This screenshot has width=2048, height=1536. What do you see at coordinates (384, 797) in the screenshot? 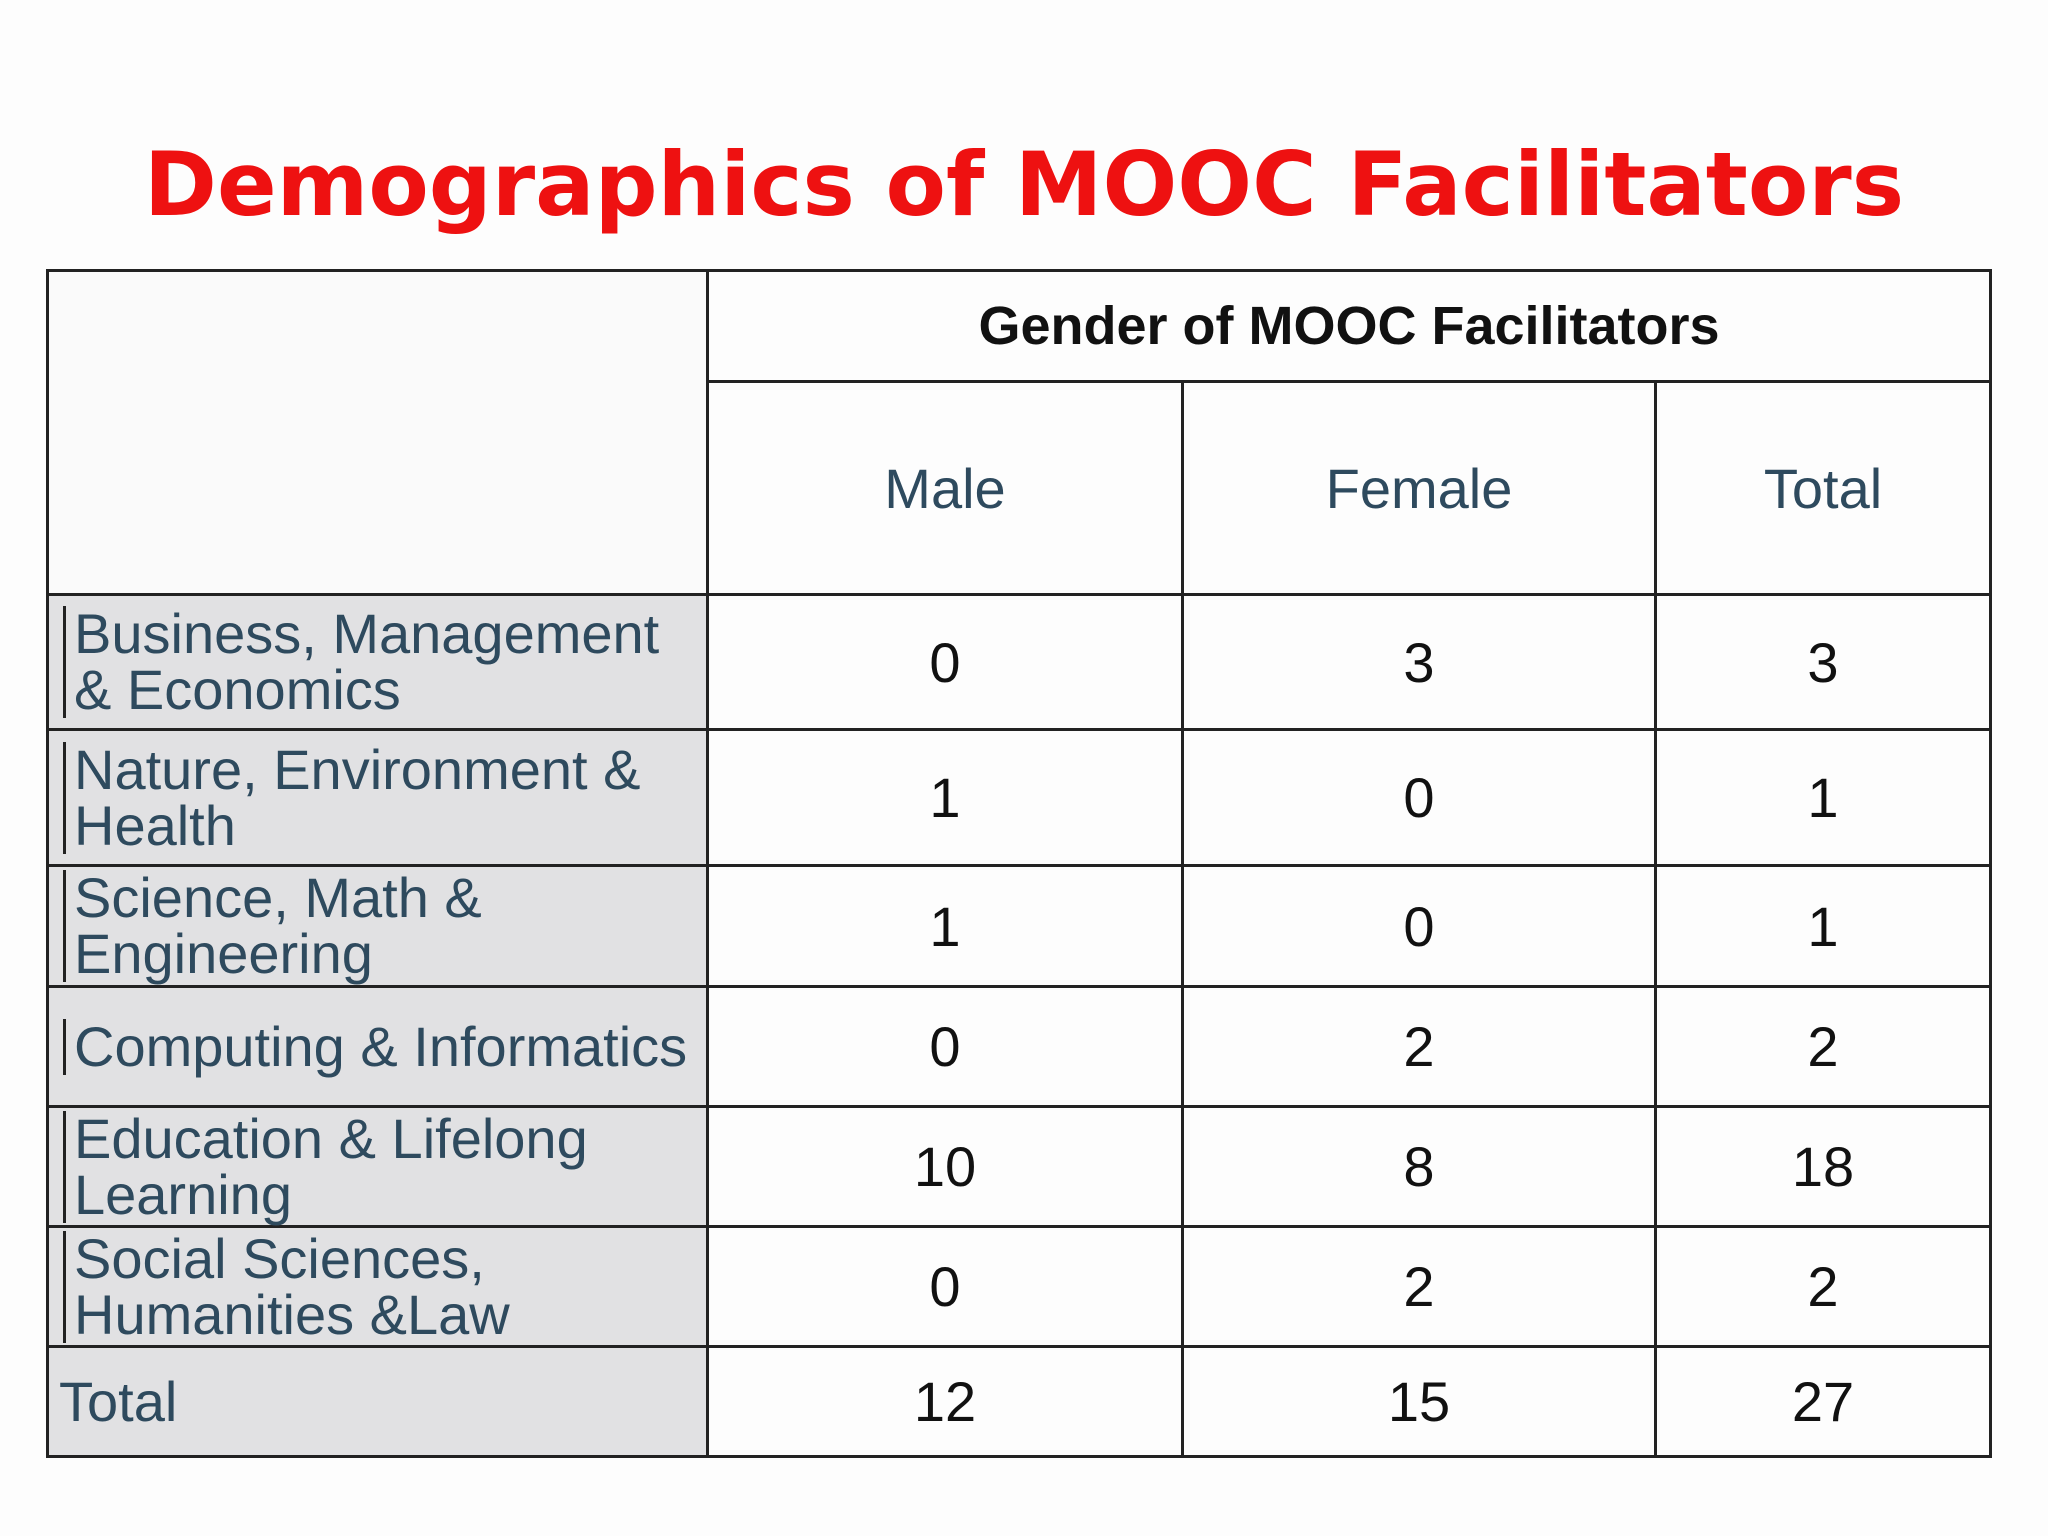
I see `row-label-text: Nature, Environment & Health` at bounding box center [384, 797].